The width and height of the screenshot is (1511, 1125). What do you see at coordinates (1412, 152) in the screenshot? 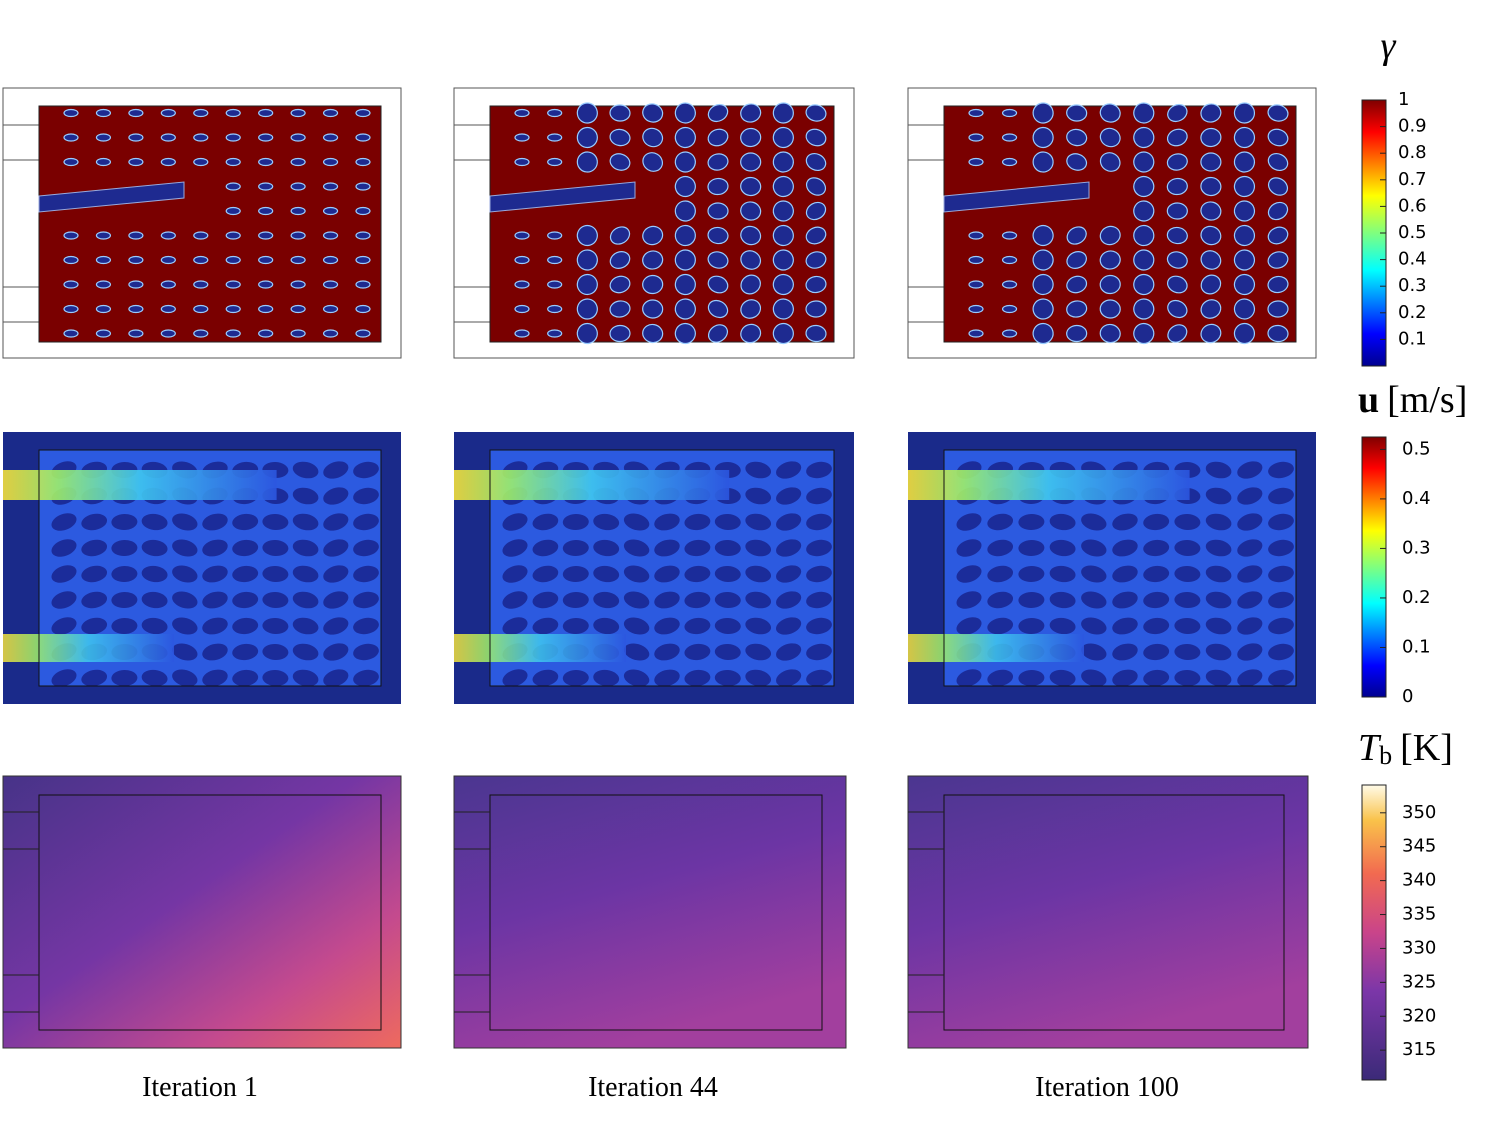
I see `colorbar-tick-label: 0.8` at bounding box center [1412, 152].